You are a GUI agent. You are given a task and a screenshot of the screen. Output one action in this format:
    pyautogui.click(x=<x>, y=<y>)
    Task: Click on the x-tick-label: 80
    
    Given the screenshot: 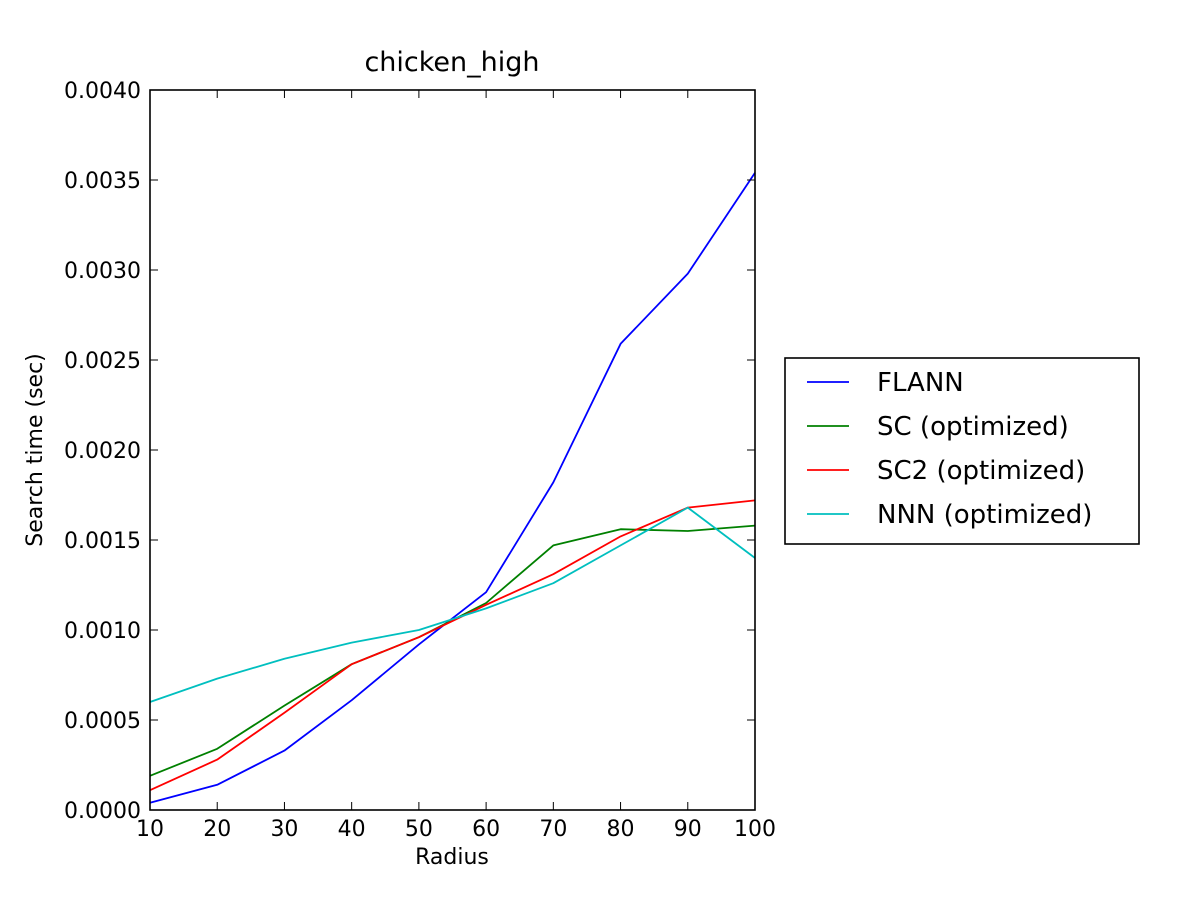 What is the action you would take?
    pyautogui.click(x=621, y=829)
    